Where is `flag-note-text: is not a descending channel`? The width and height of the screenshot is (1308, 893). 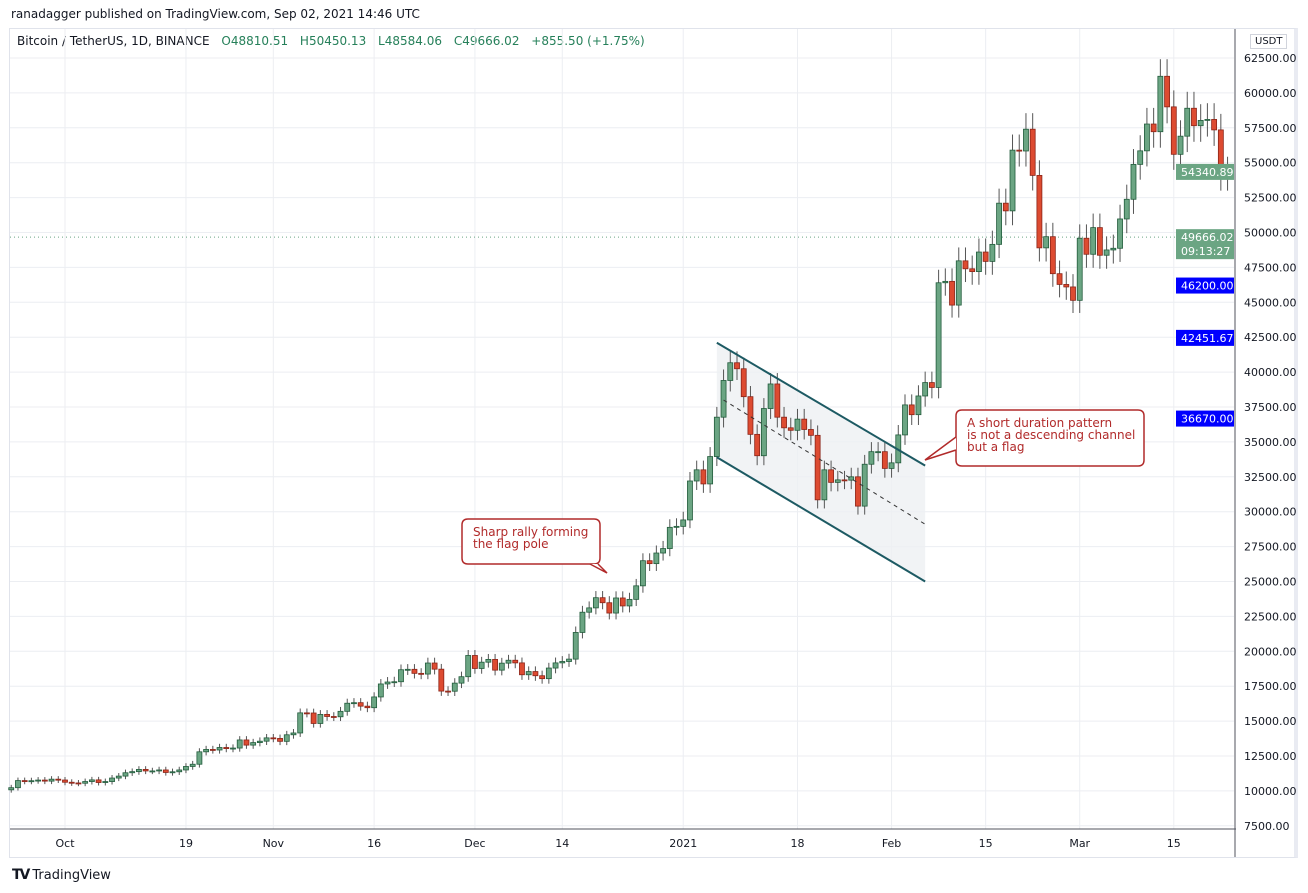 flag-note-text: is not a descending channel is located at coordinates (1051, 435).